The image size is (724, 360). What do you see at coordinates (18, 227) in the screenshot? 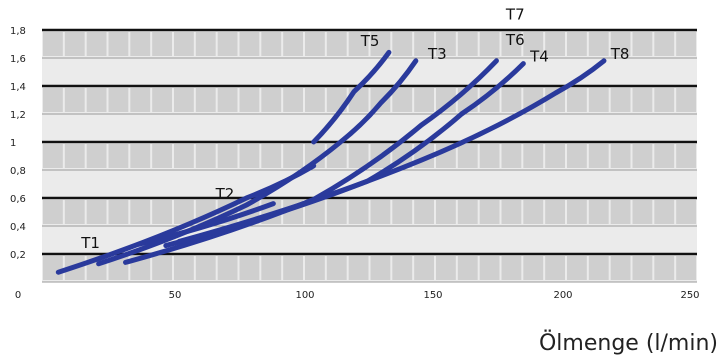
I see `y-tick-label: 0,4` at bounding box center [18, 227].